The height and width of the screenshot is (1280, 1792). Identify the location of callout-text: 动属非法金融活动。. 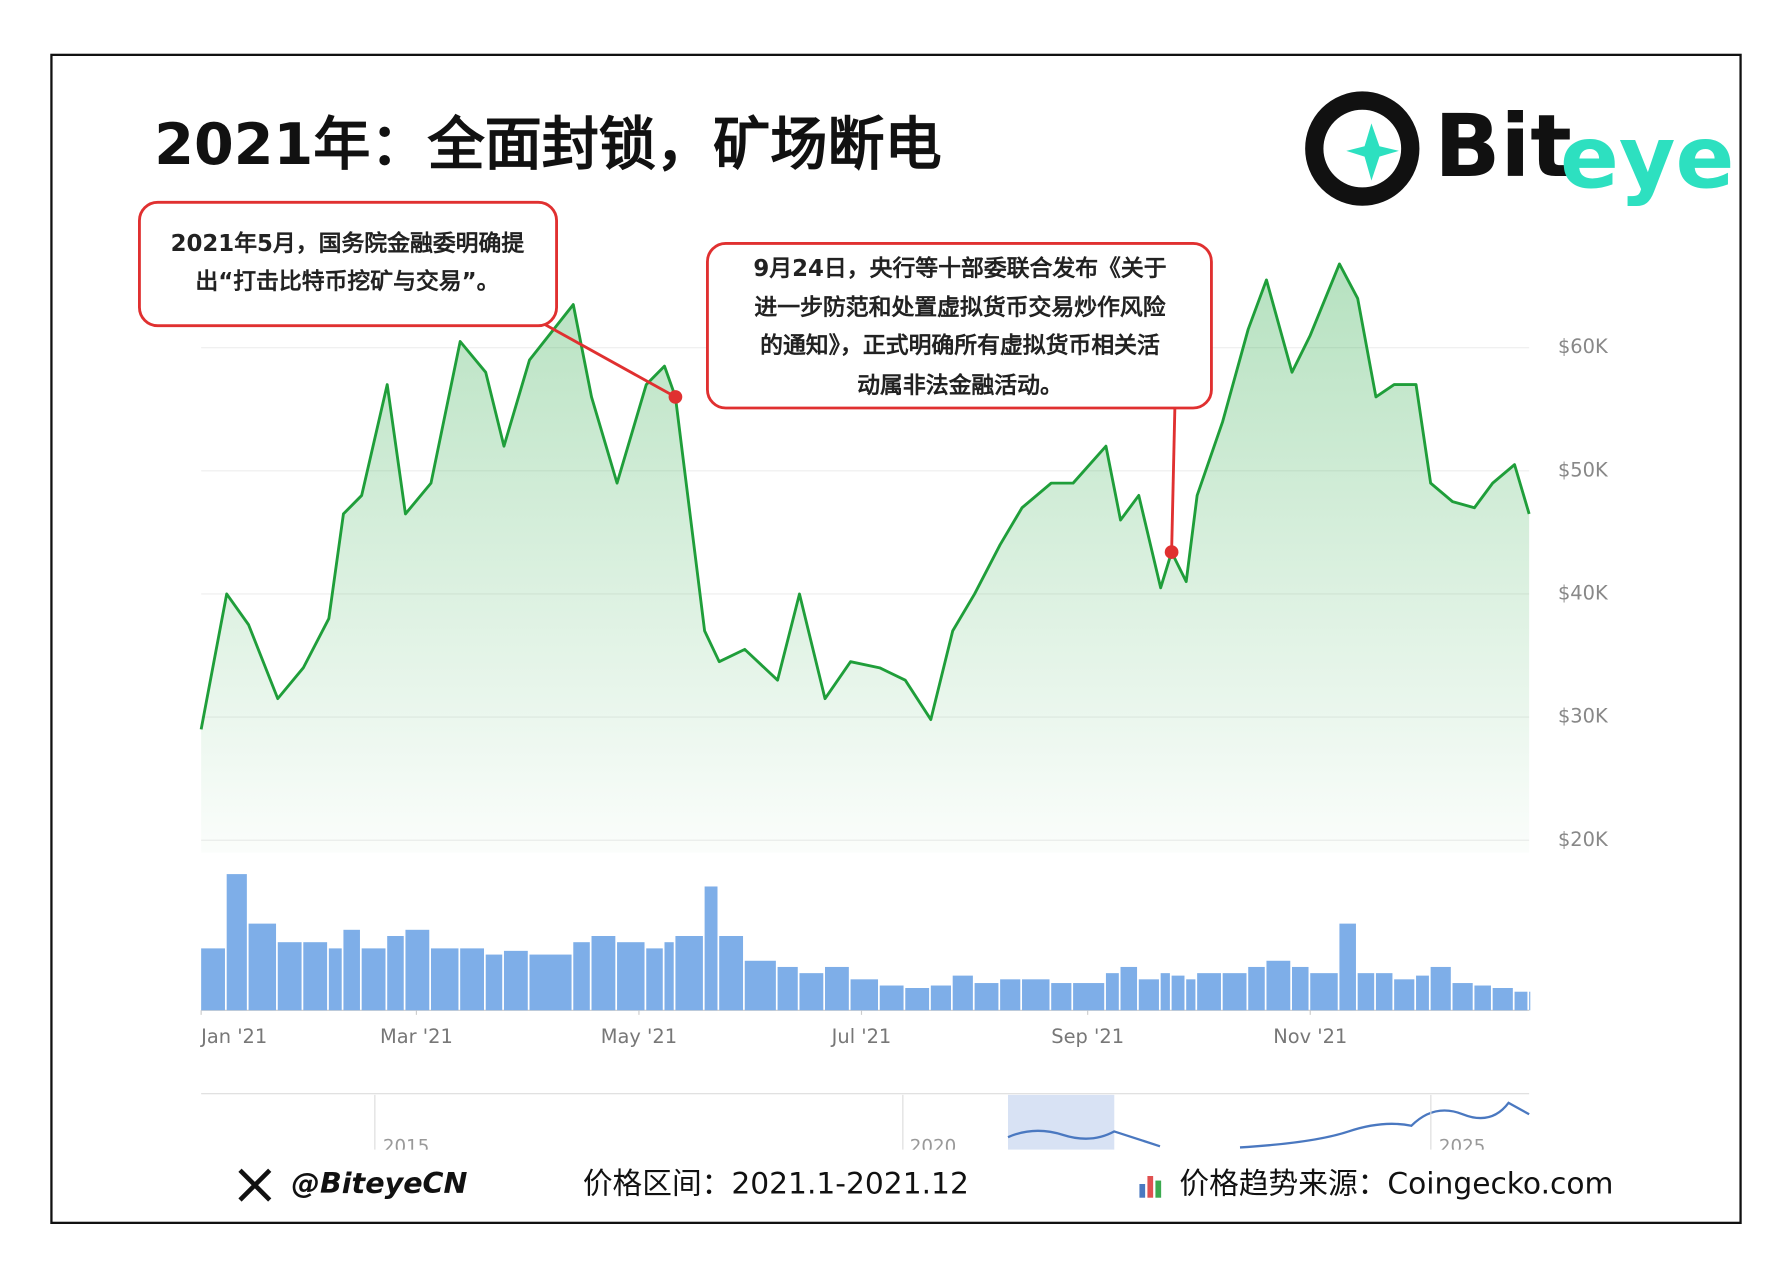
(960, 385).